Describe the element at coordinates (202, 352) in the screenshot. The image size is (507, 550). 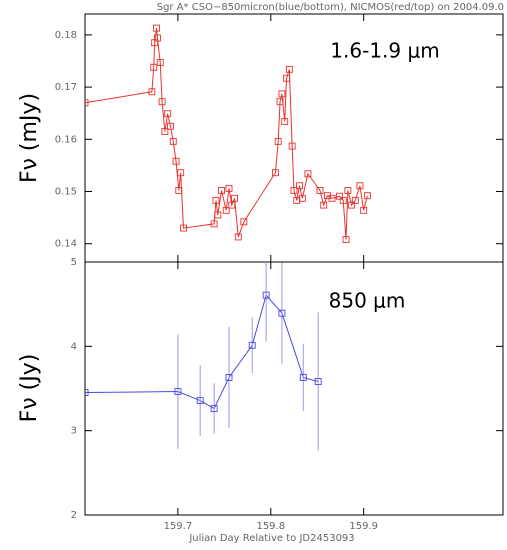
I see `series-line` at that location.